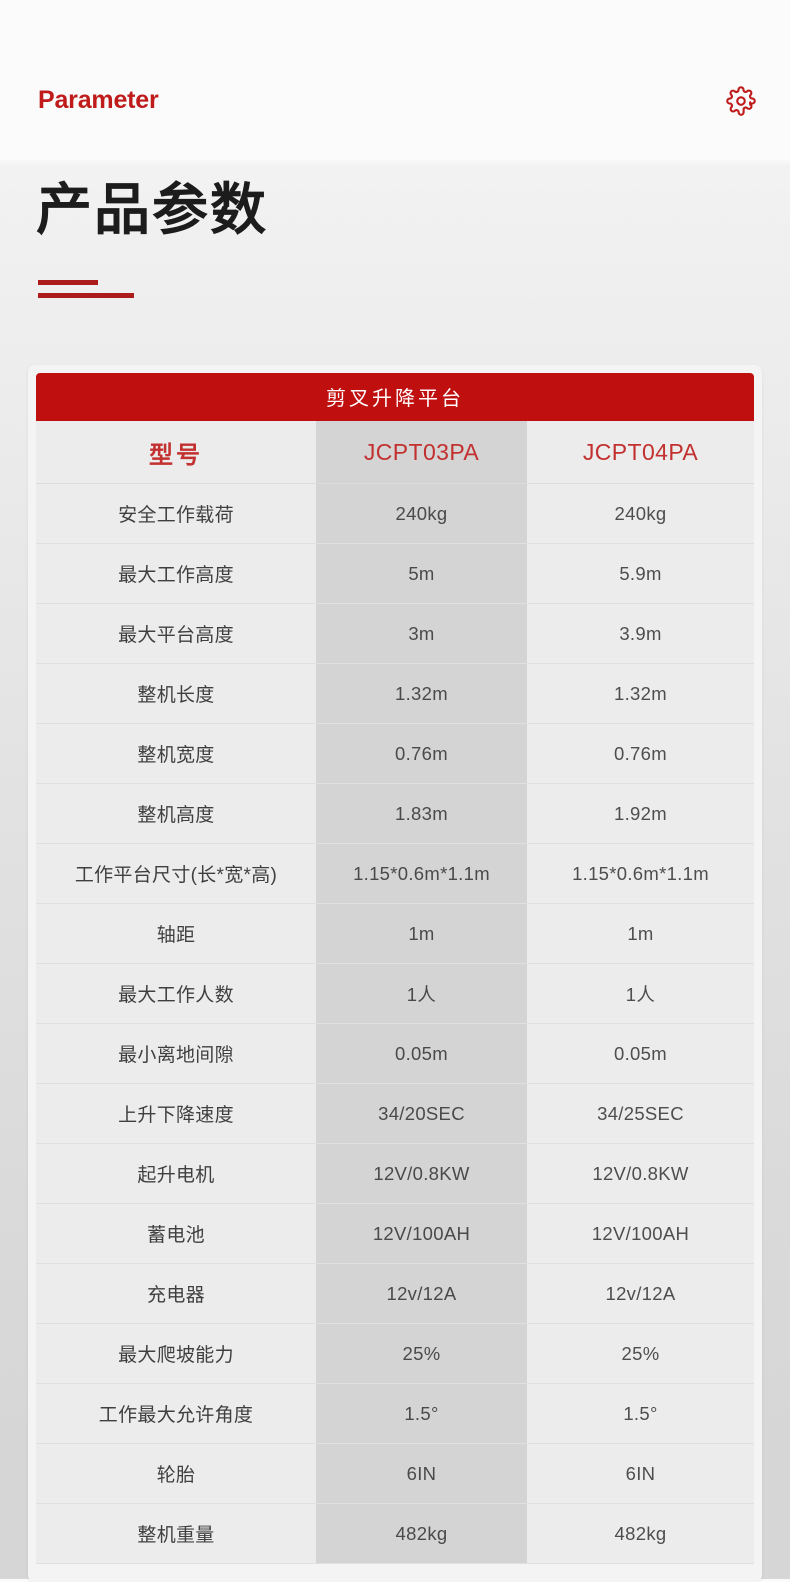  I want to click on row-label: 安全工作载荷, so click(176, 513).